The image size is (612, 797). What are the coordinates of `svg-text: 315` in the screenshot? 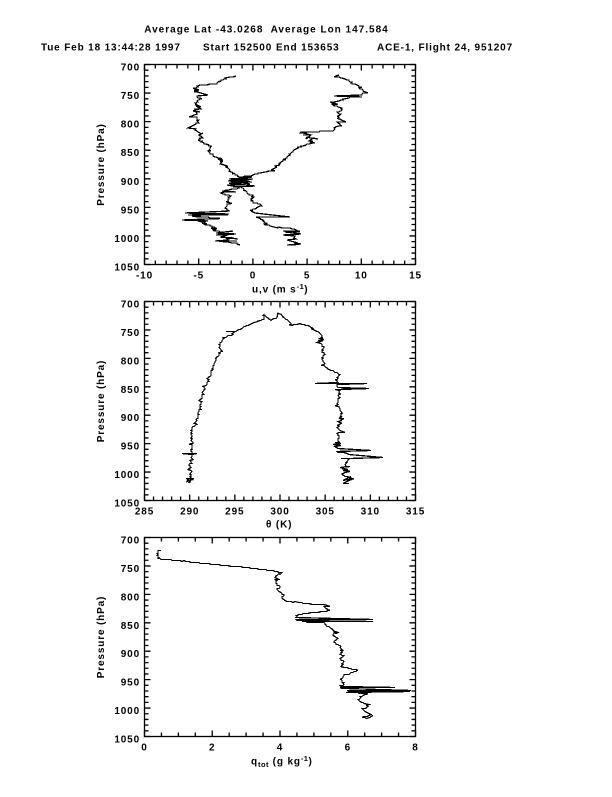 It's located at (415, 512).